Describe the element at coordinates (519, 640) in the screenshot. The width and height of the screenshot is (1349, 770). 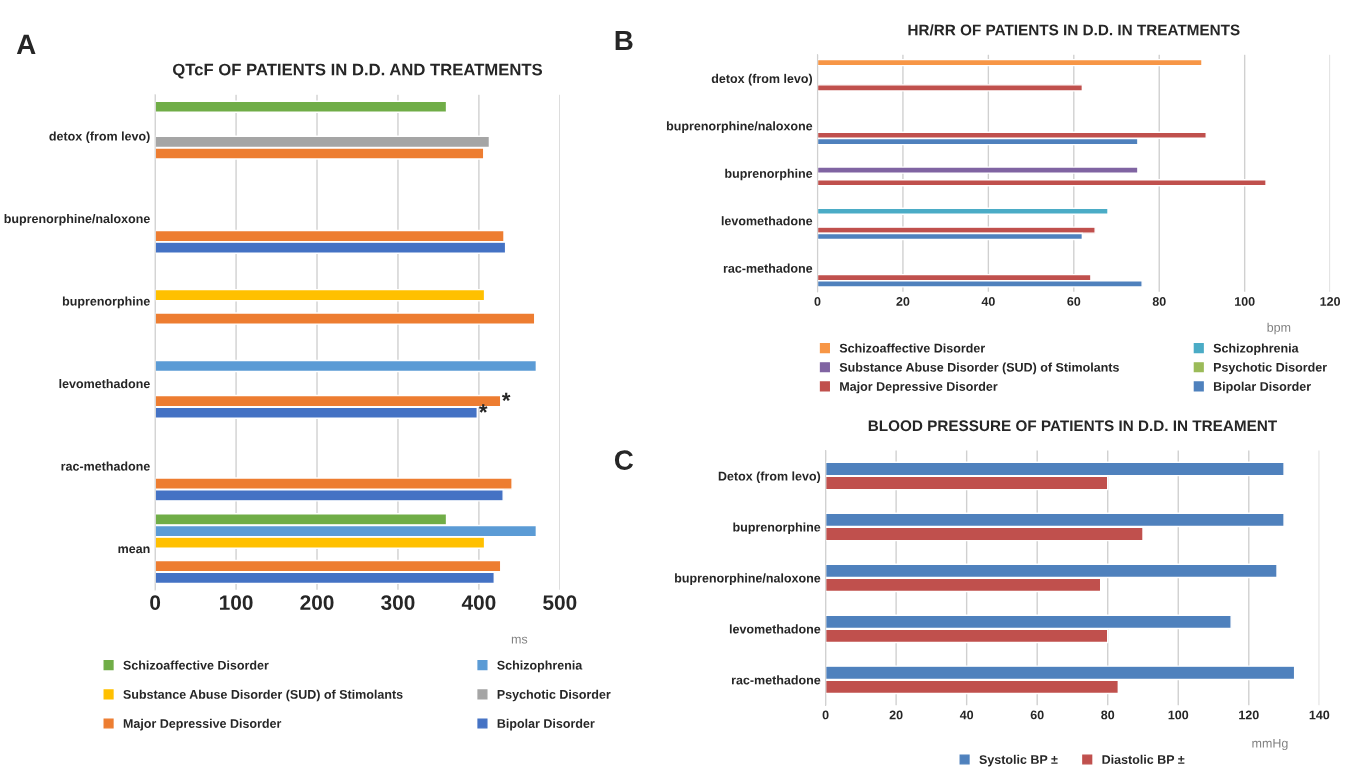
I see `x-axis-title: ms` at that location.